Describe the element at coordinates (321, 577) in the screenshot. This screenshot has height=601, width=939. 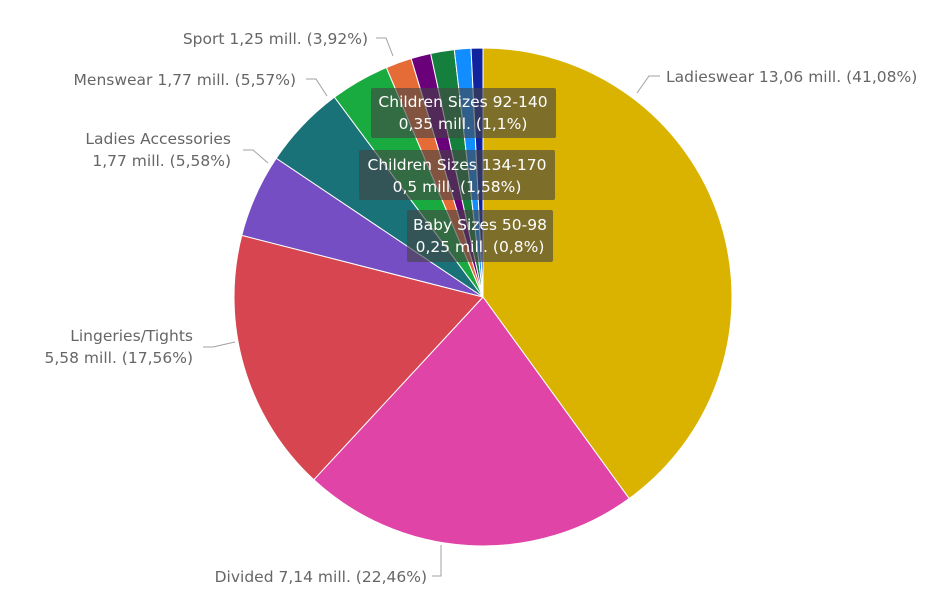
I see `label-divided: Divided 7,14 mill. (22,46%)` at that location.